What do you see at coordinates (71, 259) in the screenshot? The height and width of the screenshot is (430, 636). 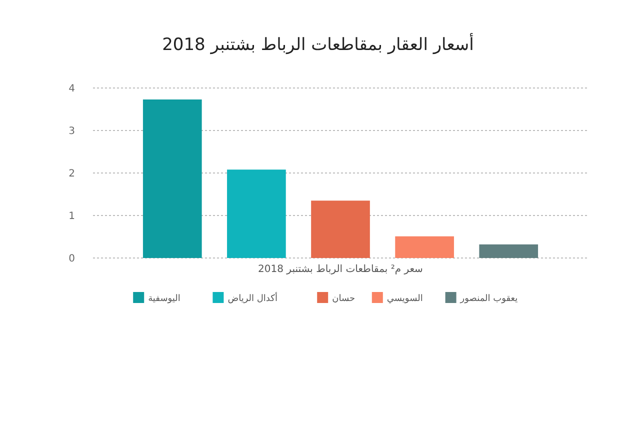 I see `y-tick-label: 0` at bounding box center [71, 259].